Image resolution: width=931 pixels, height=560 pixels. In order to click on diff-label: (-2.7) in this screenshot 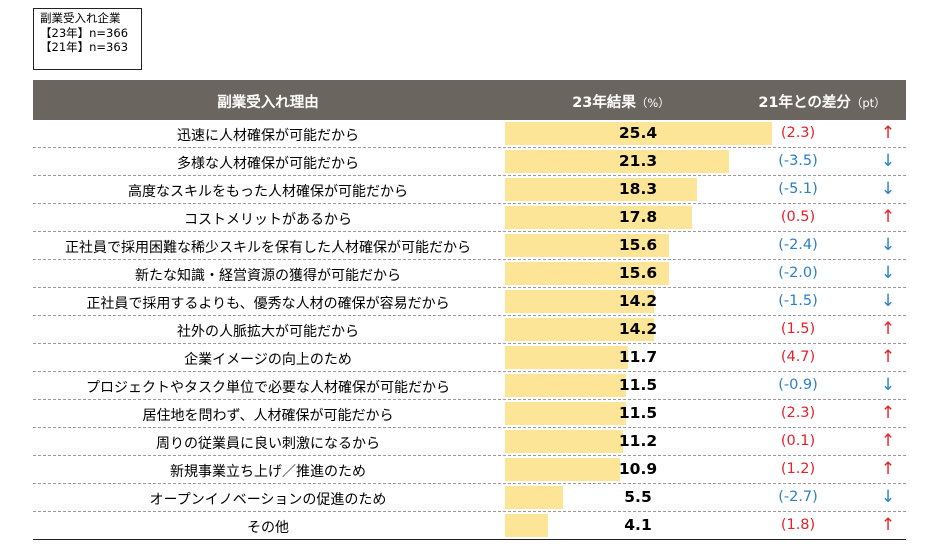, I will do `click(798, 497)`.